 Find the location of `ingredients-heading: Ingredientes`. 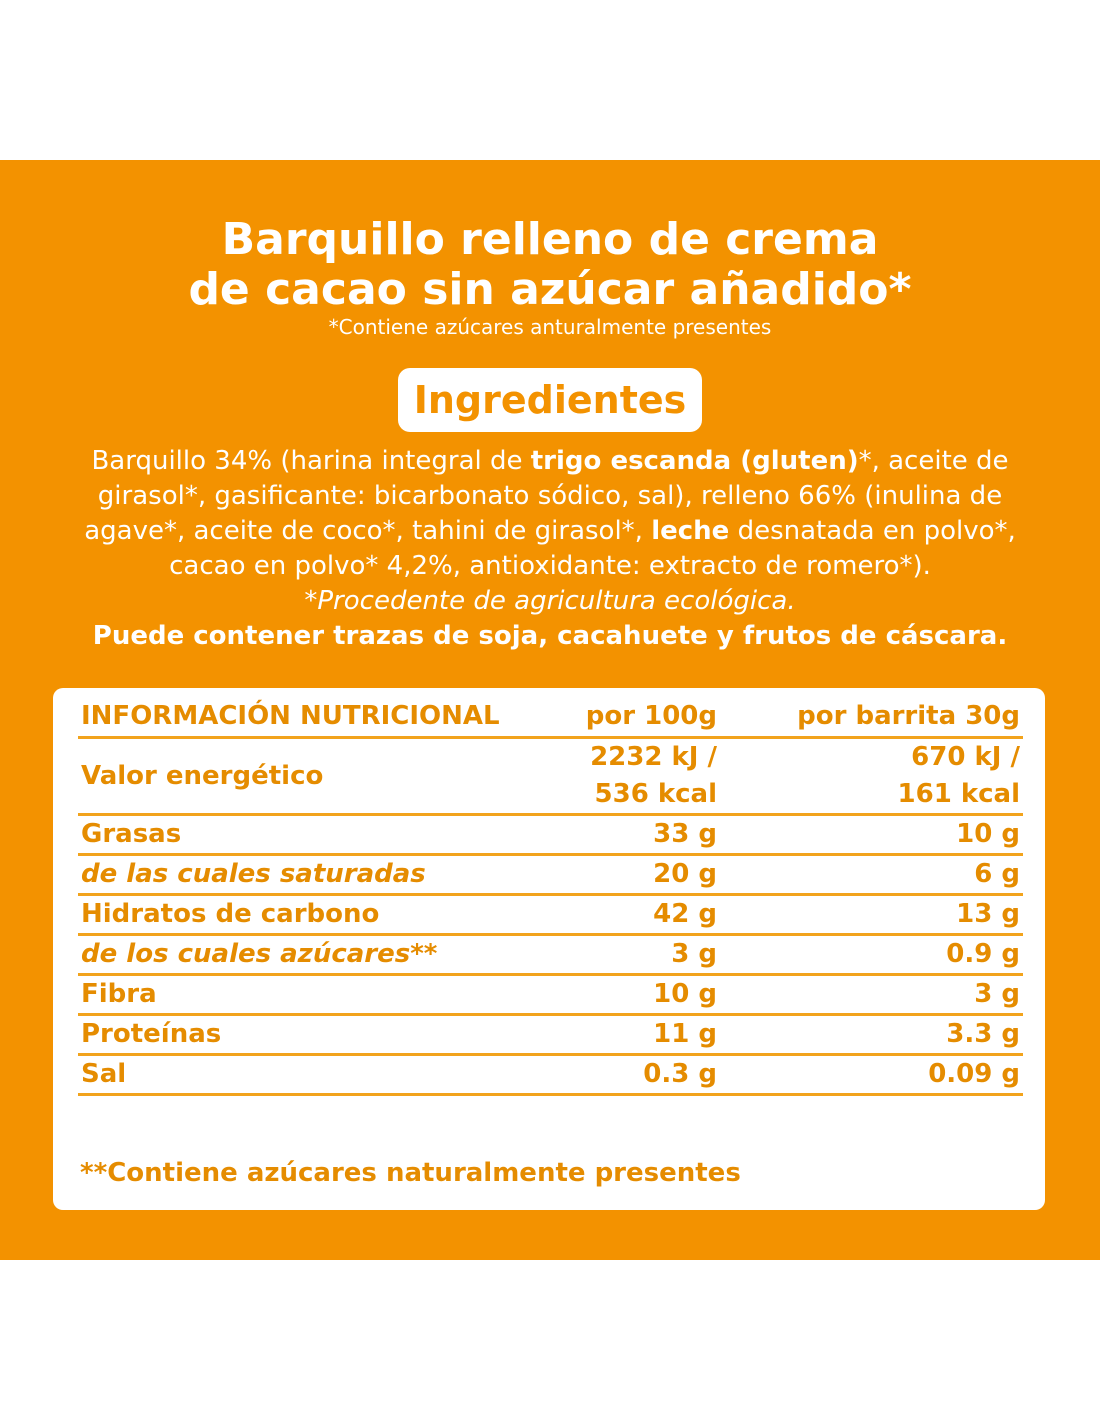

ingredients-heading: Ingredientes is located at coordinates (550, 400).